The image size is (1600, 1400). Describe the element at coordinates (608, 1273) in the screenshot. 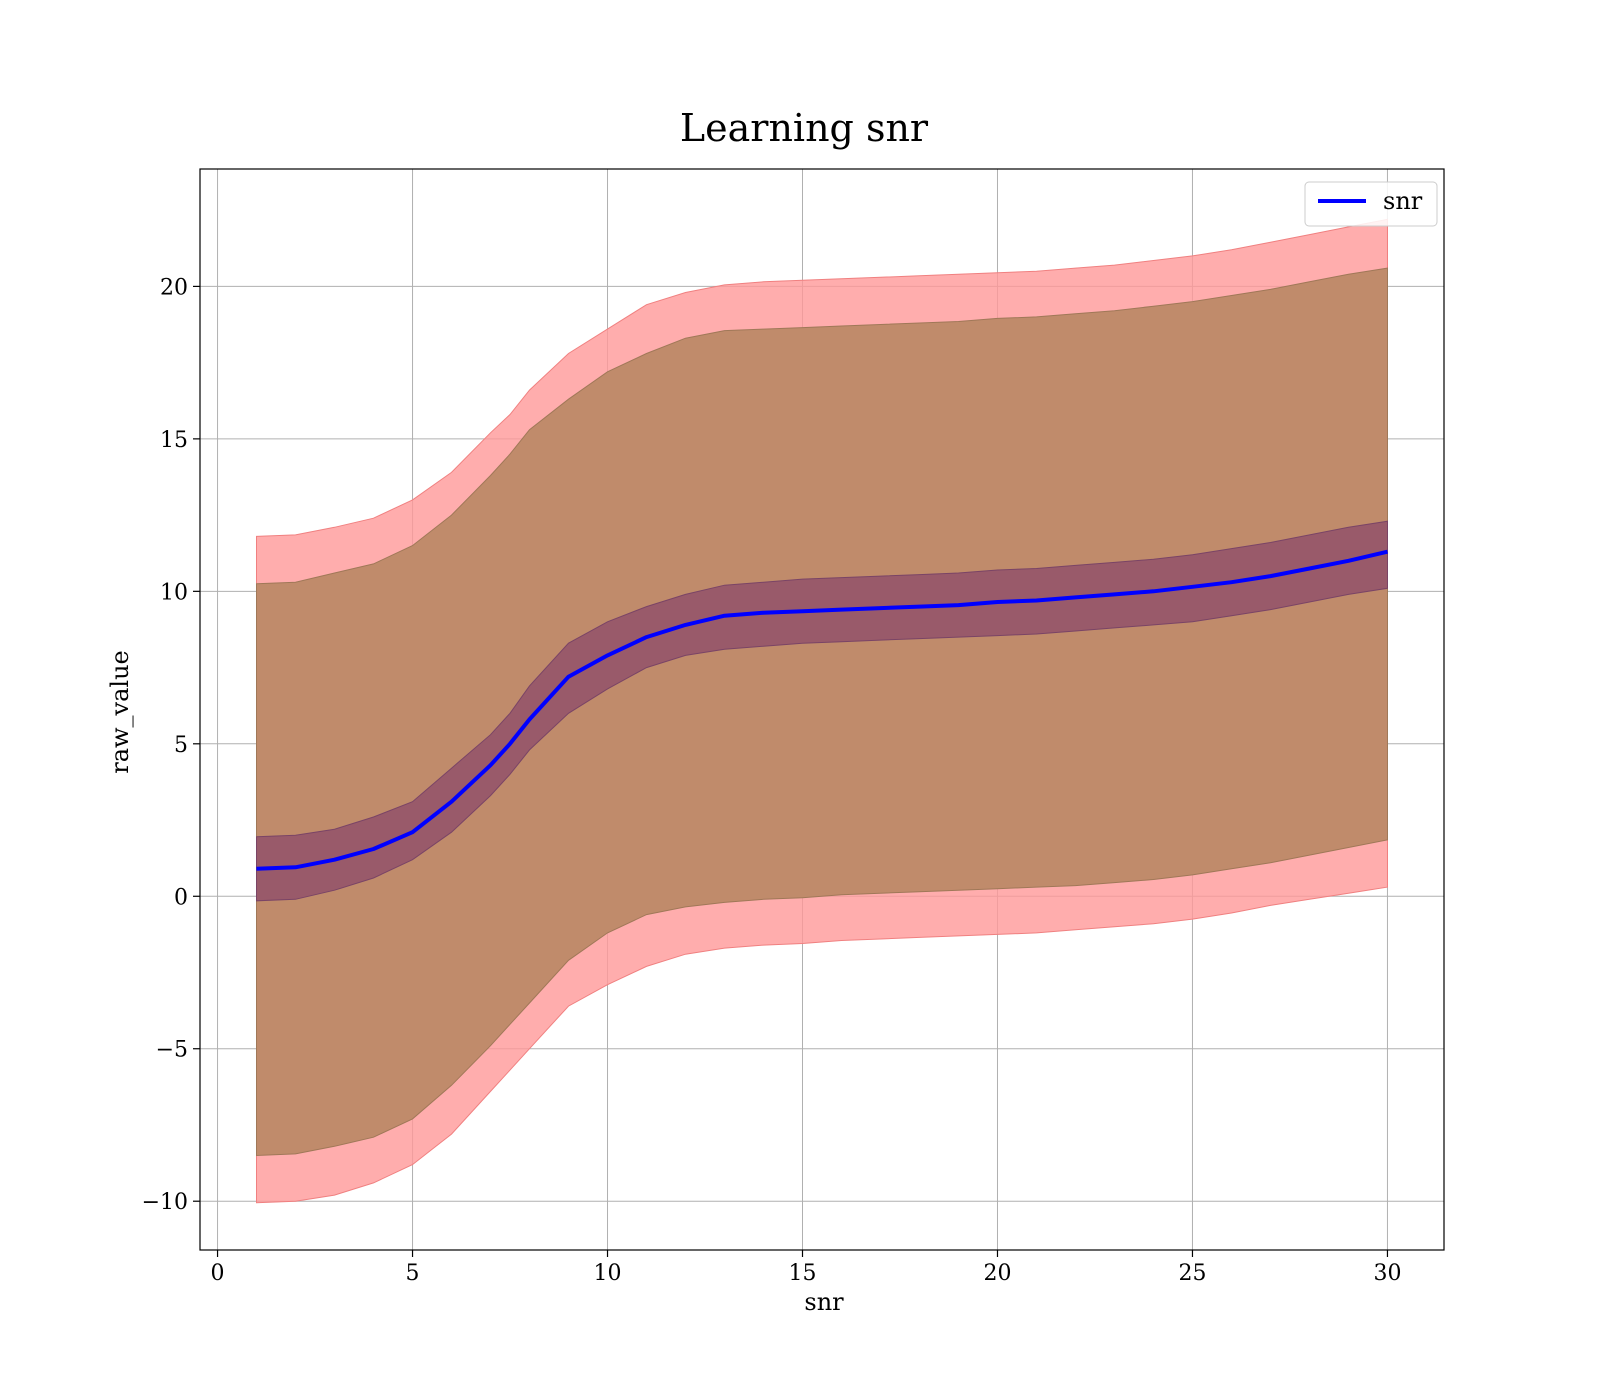

I see `x-tick-label: 10` at that location.